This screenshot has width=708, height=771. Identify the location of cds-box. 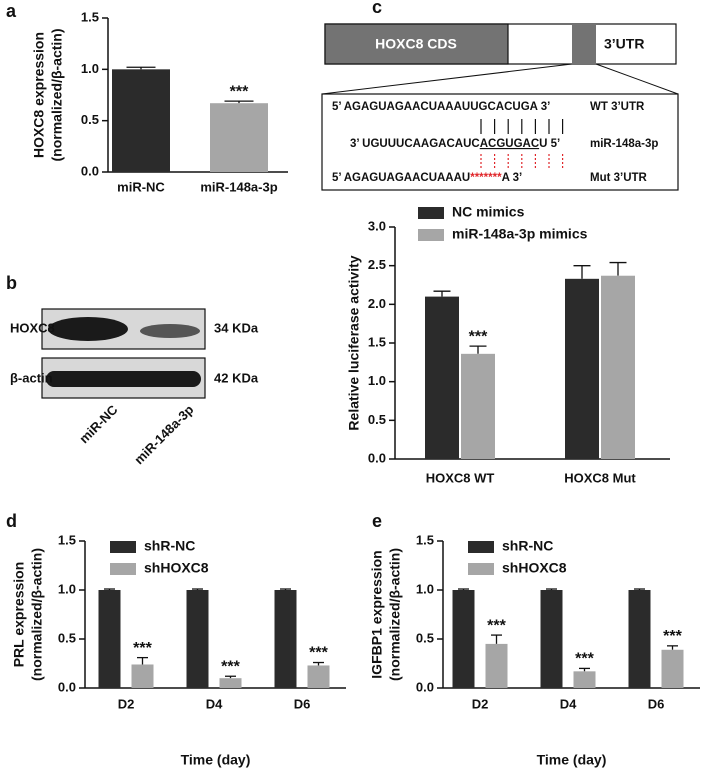
(416, 44).